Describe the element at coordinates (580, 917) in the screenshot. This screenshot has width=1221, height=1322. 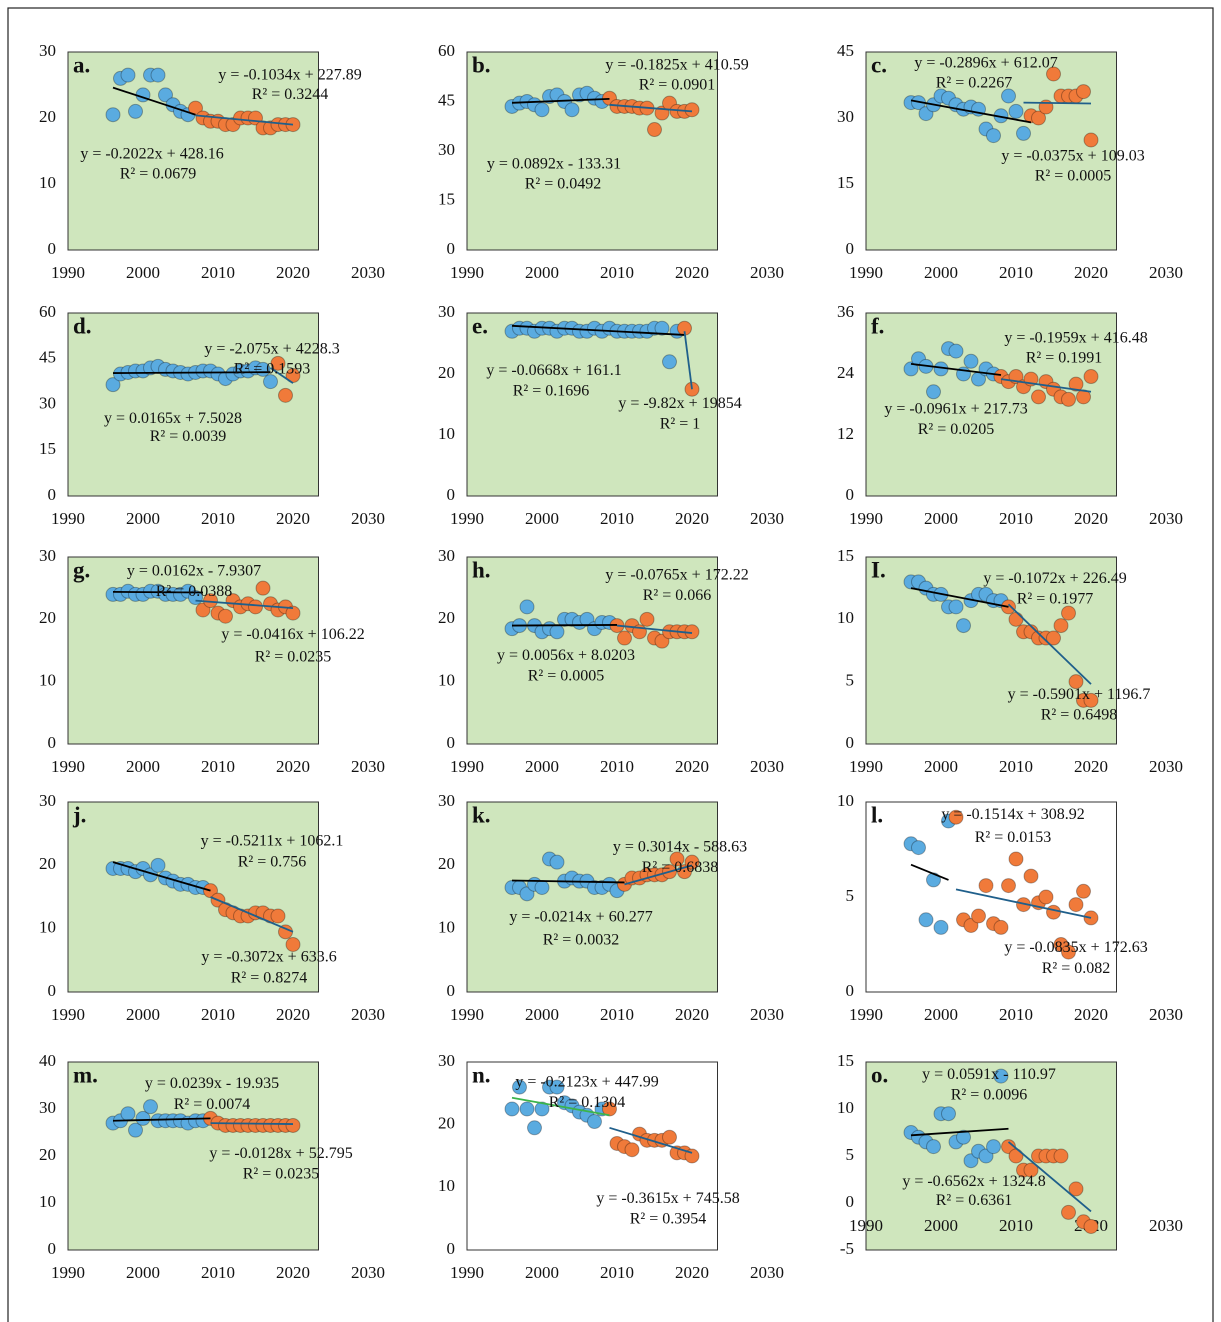
I see `equation: y = -0.0214x + 60.277` at that location.